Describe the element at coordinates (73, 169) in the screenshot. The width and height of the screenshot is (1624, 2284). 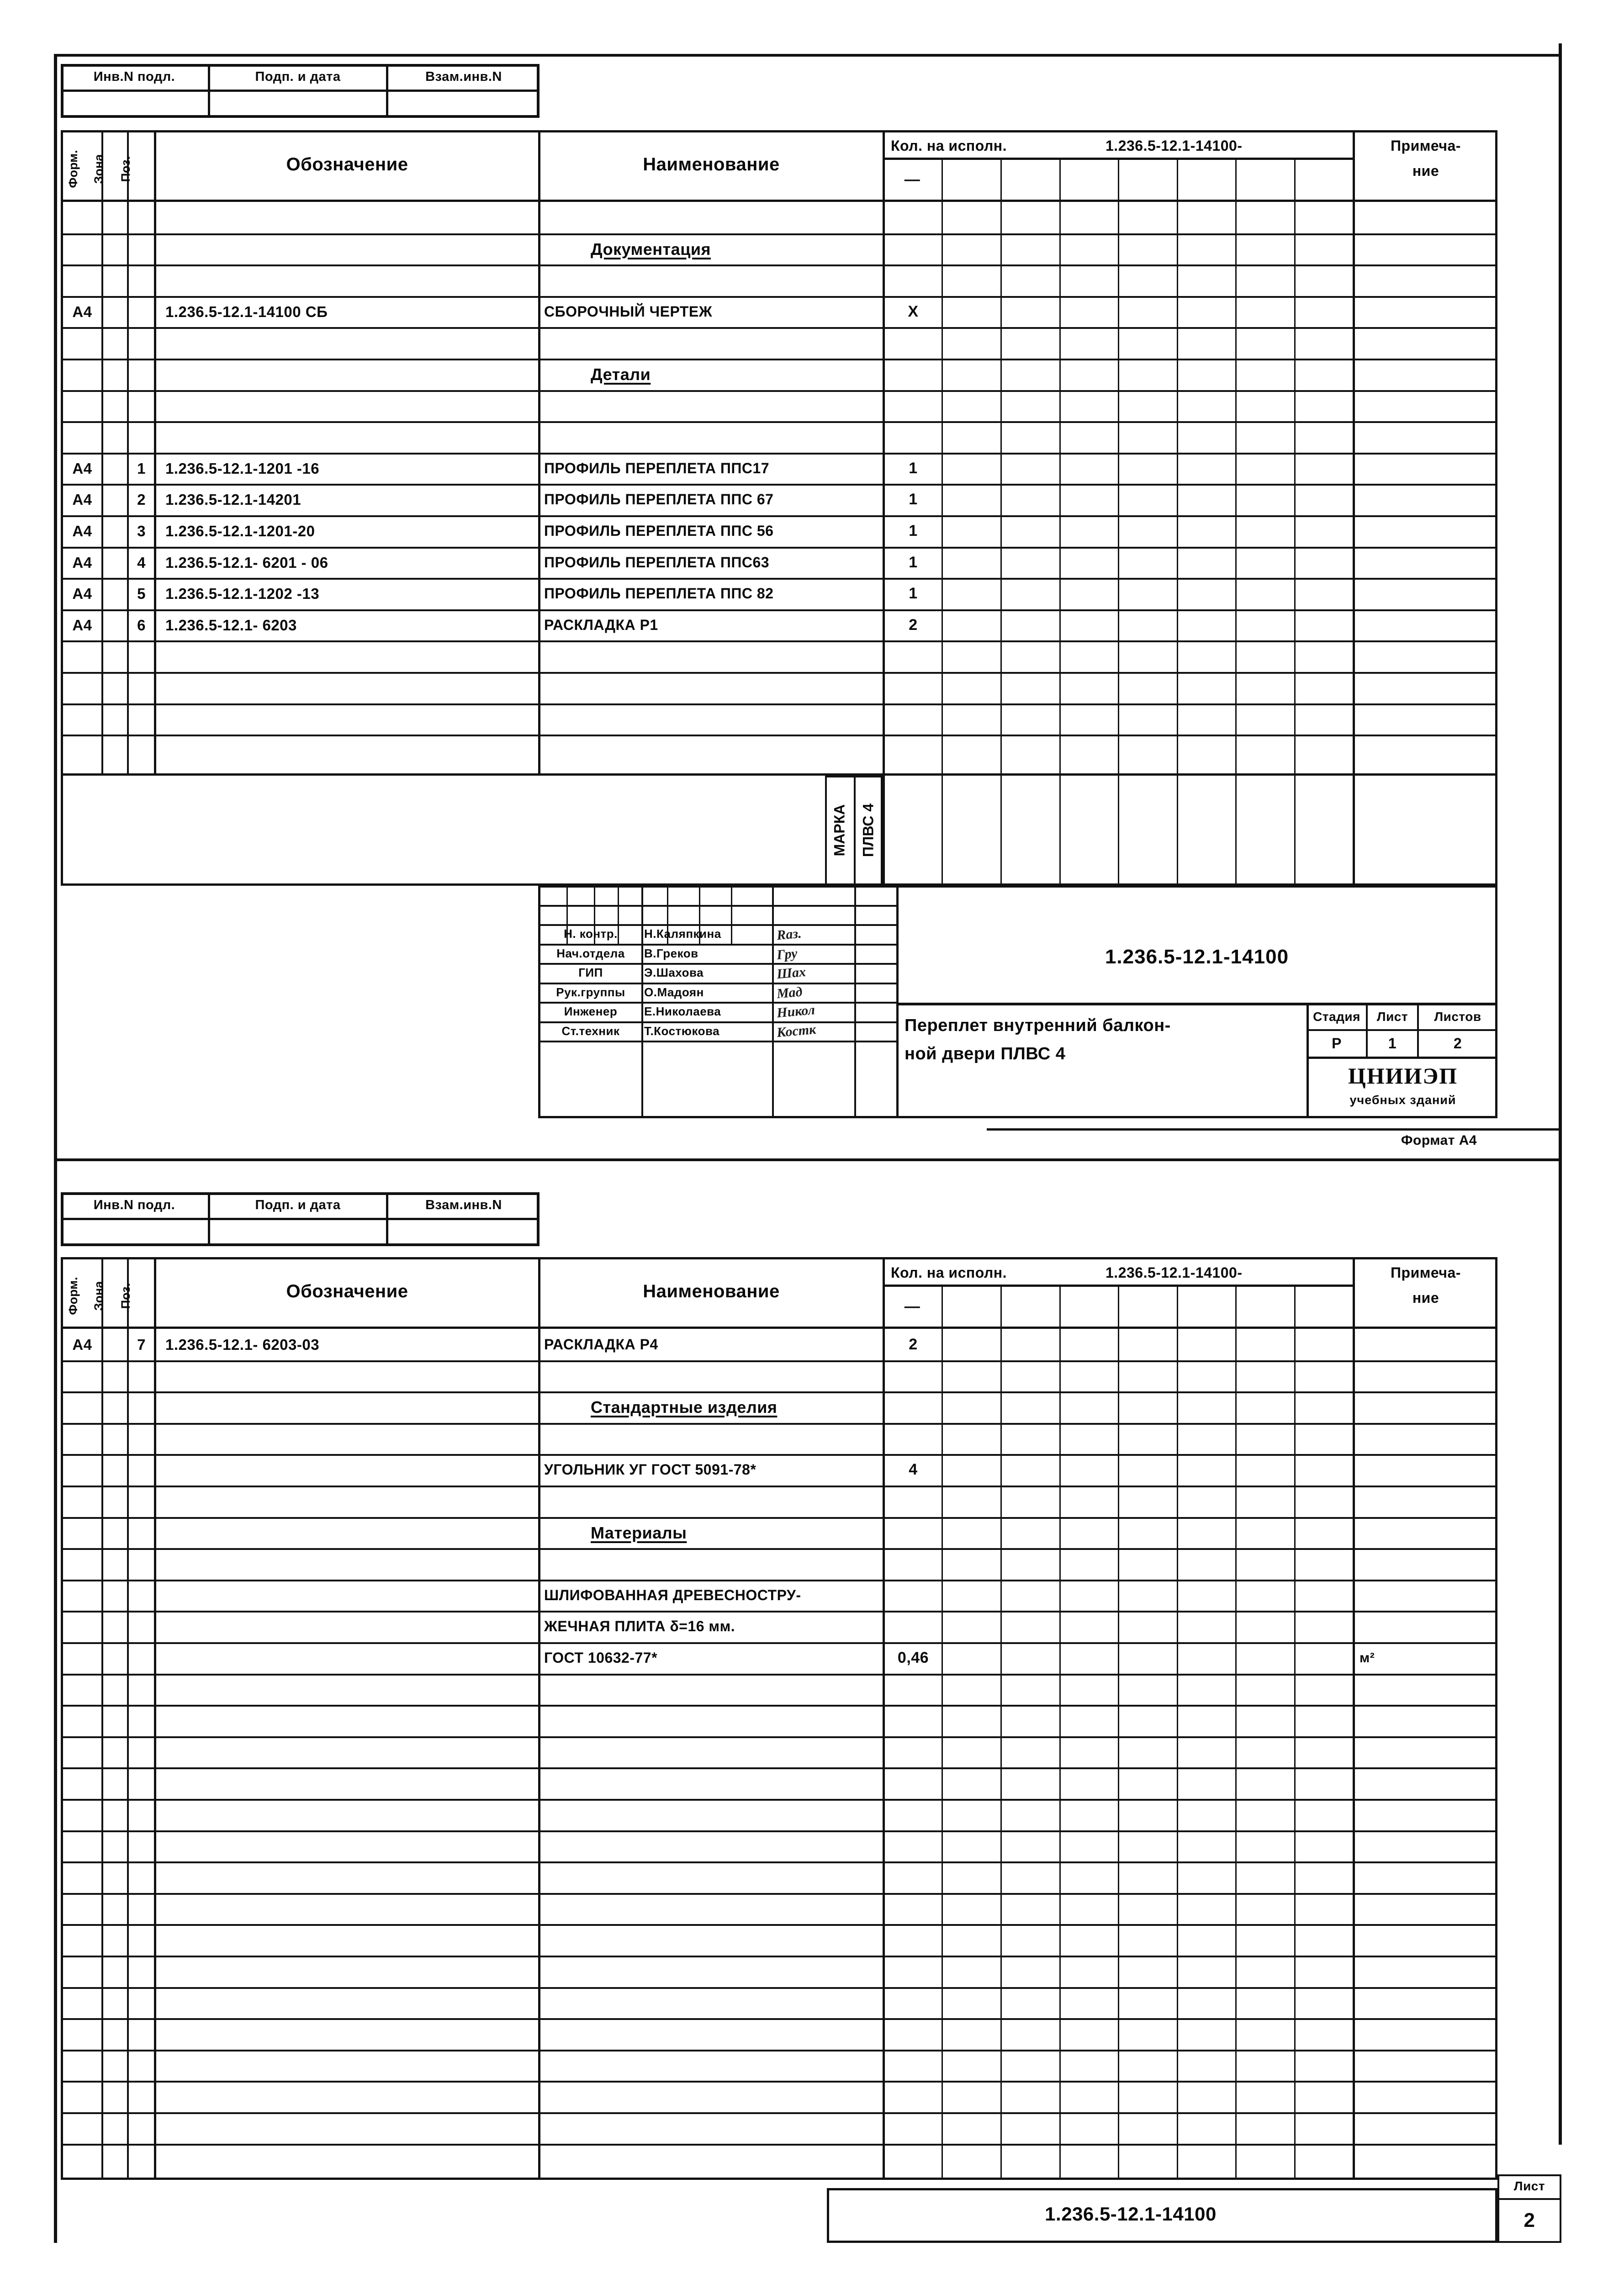
I see `header-form-1: Форм.` at that location.